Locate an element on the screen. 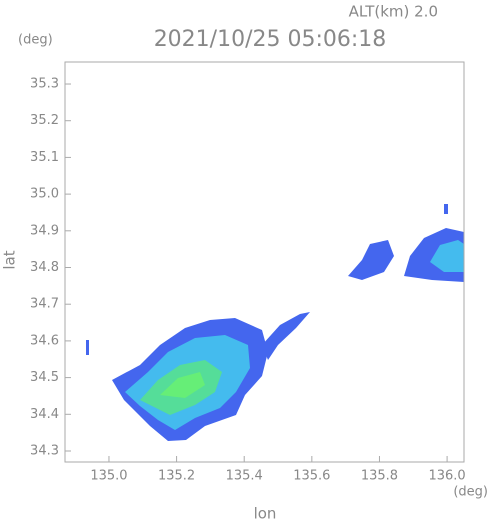  x-tick-label: 135.6 is located at coordinates (311, 476).